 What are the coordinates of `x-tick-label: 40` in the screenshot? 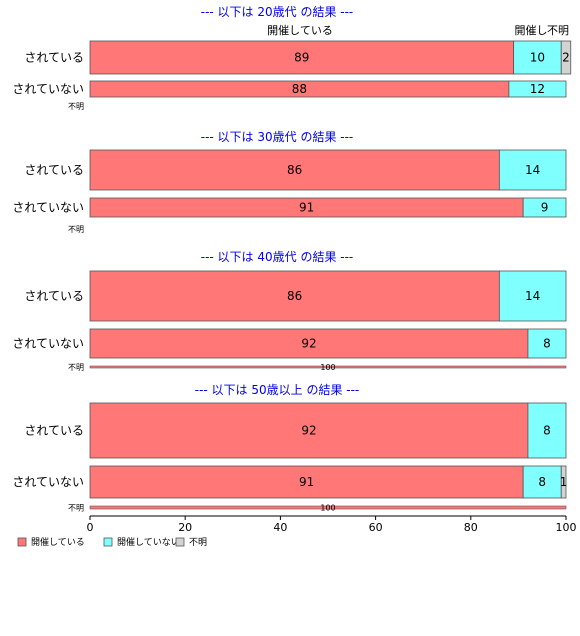 It's located at (280, 527).